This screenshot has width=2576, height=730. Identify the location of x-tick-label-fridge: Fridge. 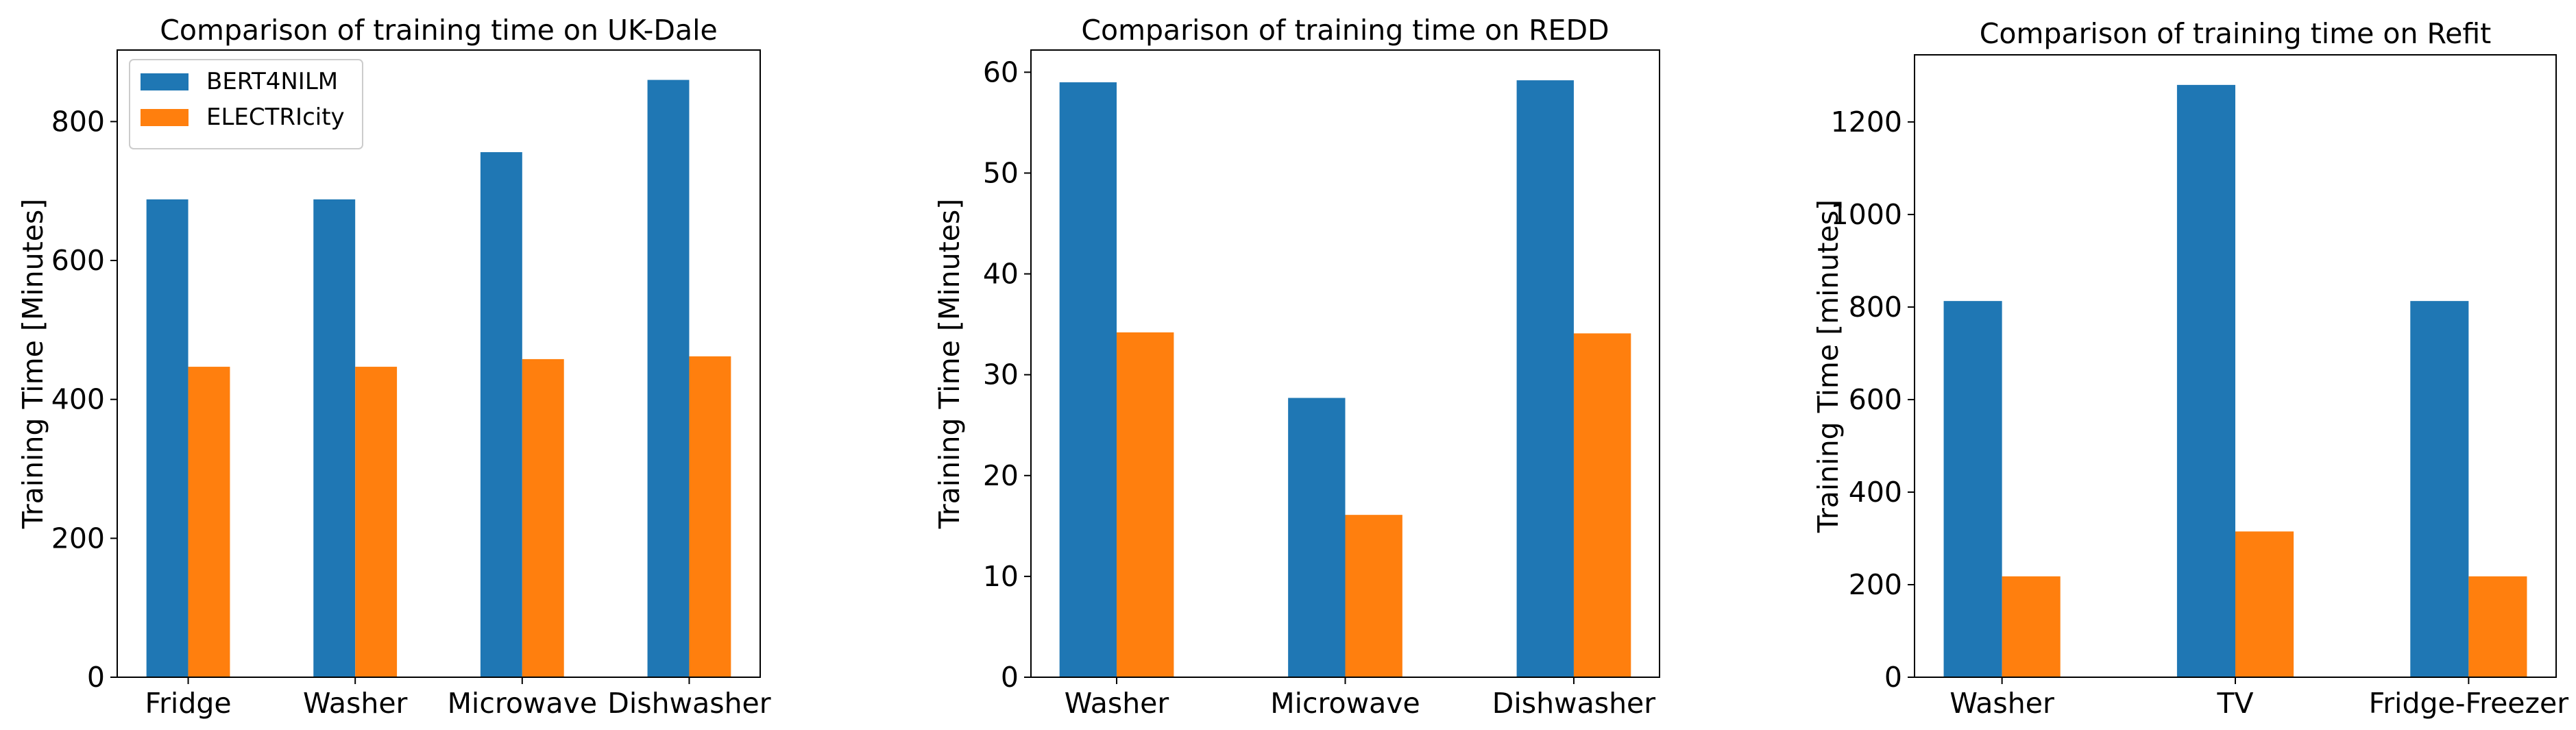
(188, 704).